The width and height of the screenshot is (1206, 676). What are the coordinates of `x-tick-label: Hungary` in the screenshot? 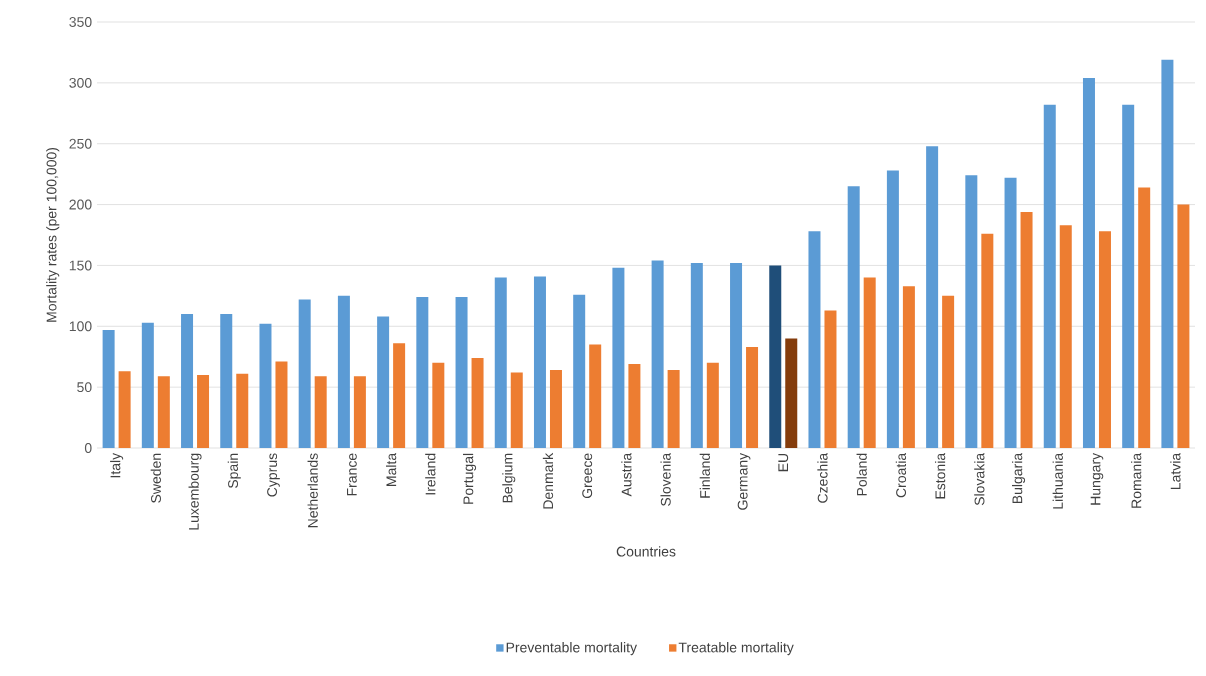 It's located at (1097, 478).